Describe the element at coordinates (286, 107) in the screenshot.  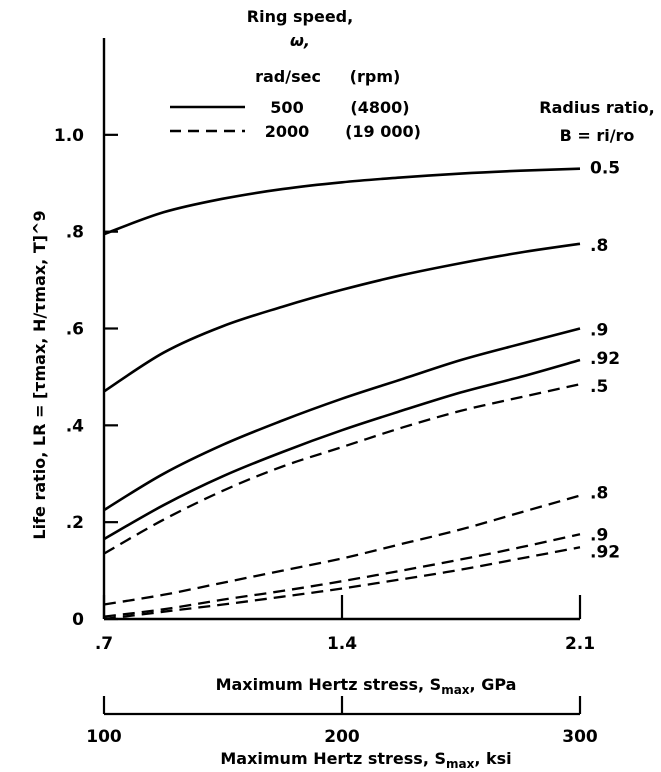
I see `legend-entry1-radsec: 500` at that location.